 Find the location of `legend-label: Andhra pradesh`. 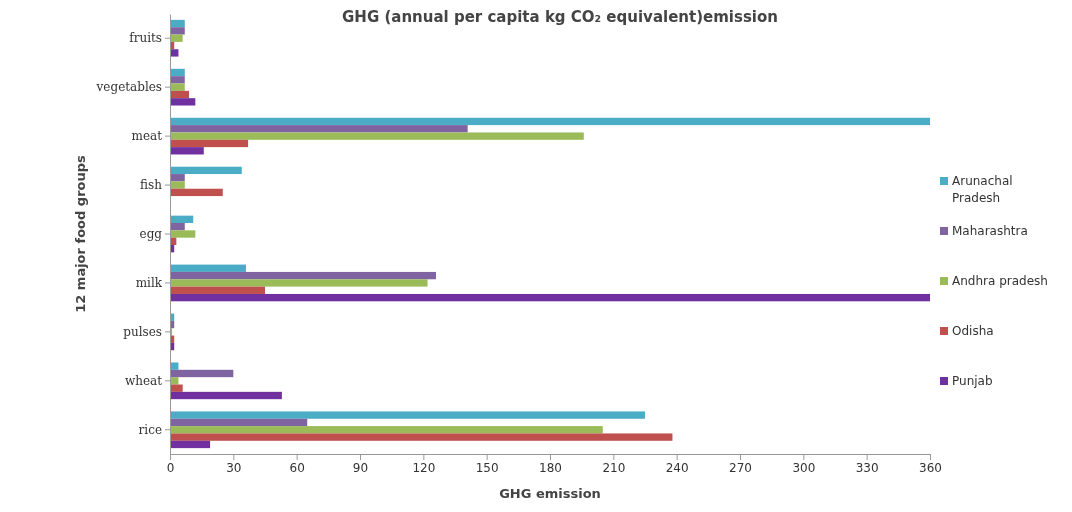

legend-label: Andhra pradesh is located at coordinates (1000, 281).